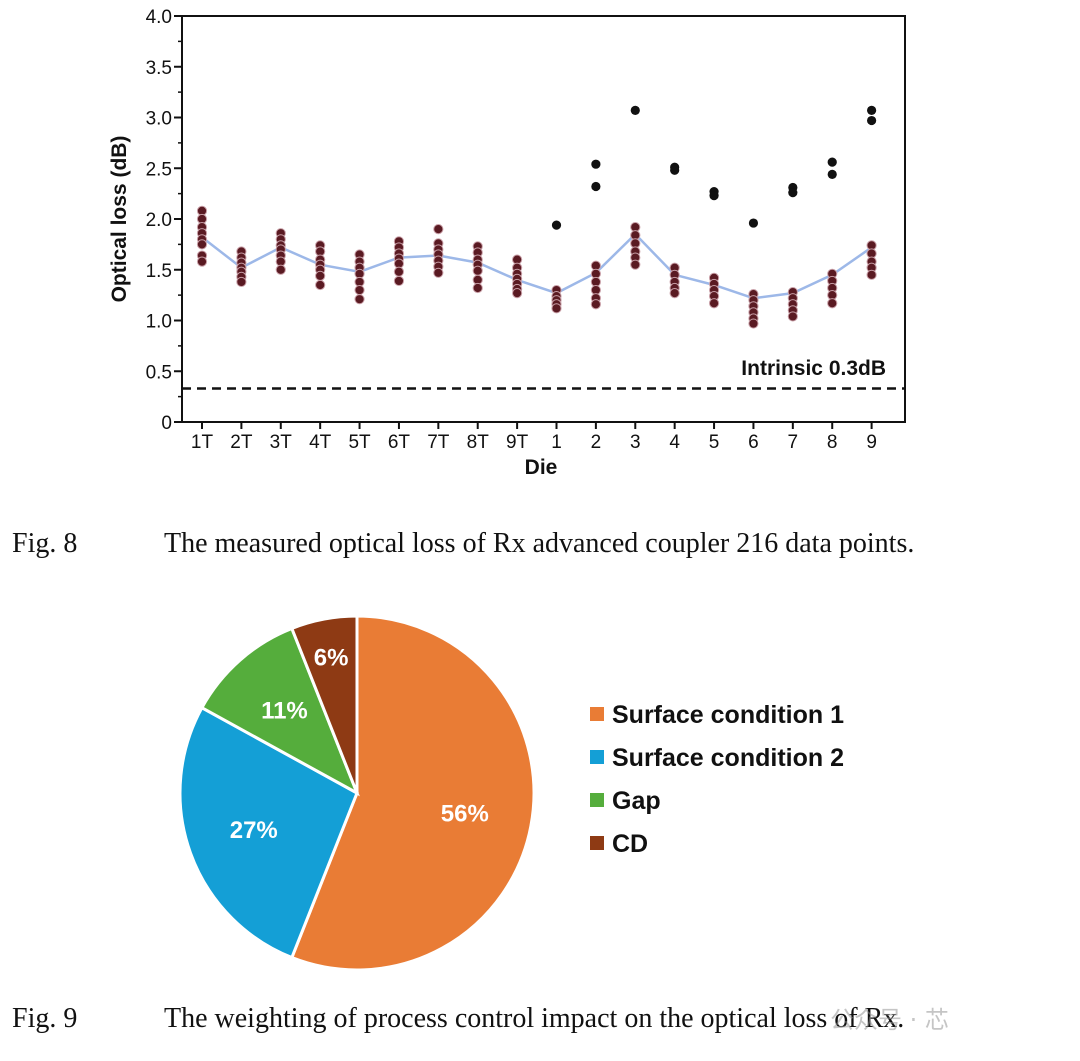  What do you see at coordinates (159, 322) in the screenshot?
I see `y-tick-label: 1.0` at bounding box center [159, 322].